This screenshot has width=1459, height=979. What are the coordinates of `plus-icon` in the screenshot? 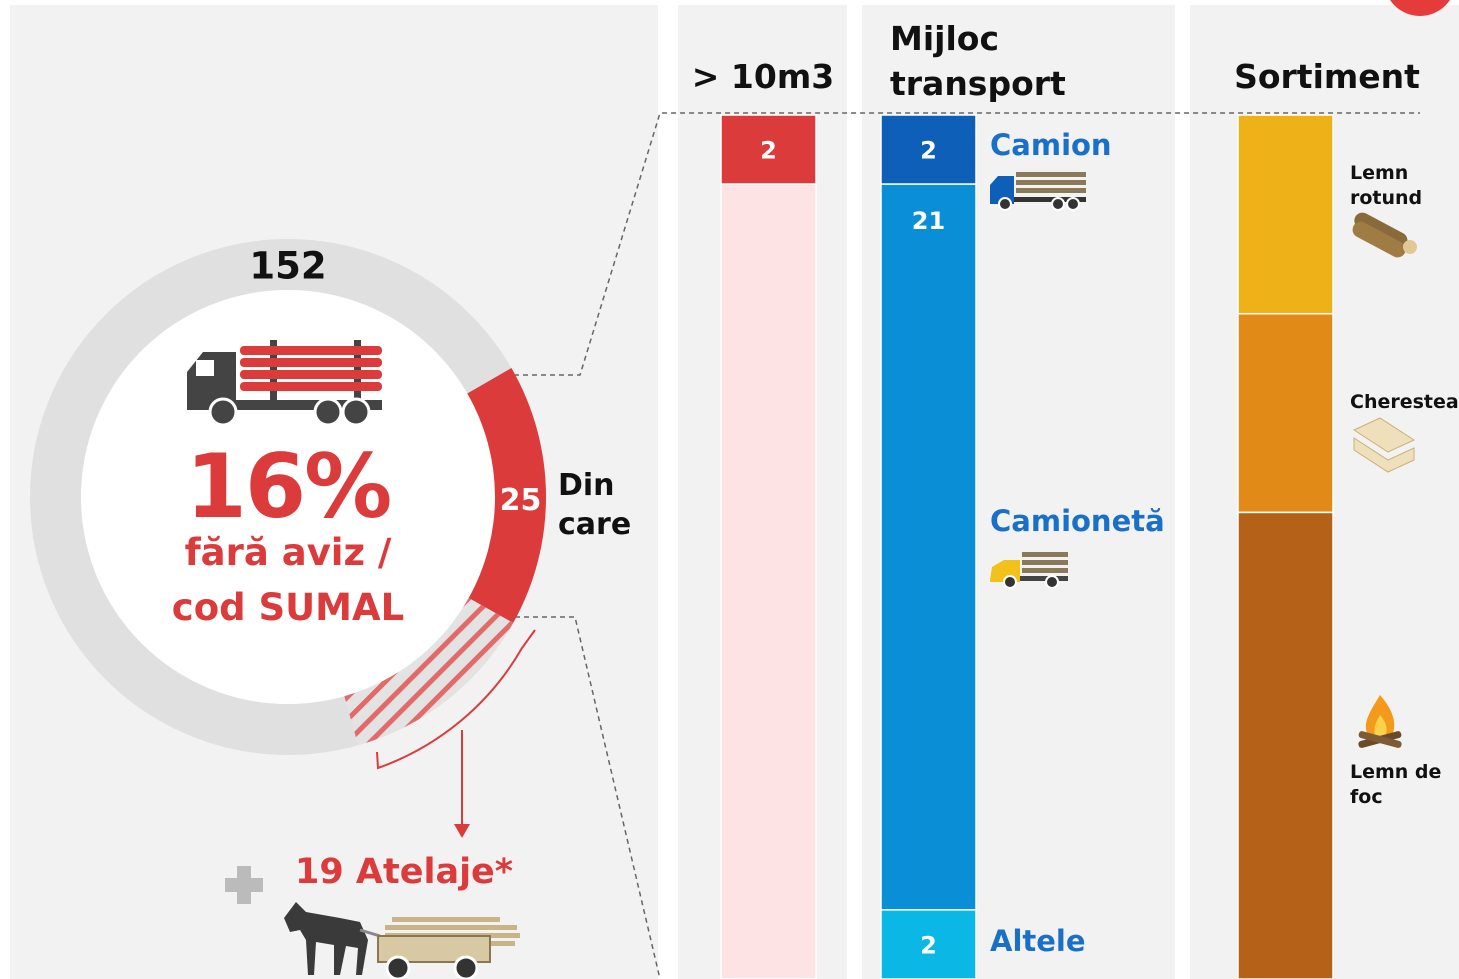 It's located at (244, 885).